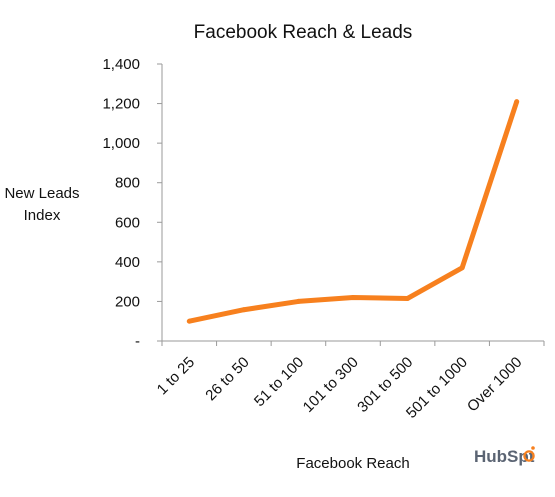  I want to click on y-tick-label: -, so click(137, 341).